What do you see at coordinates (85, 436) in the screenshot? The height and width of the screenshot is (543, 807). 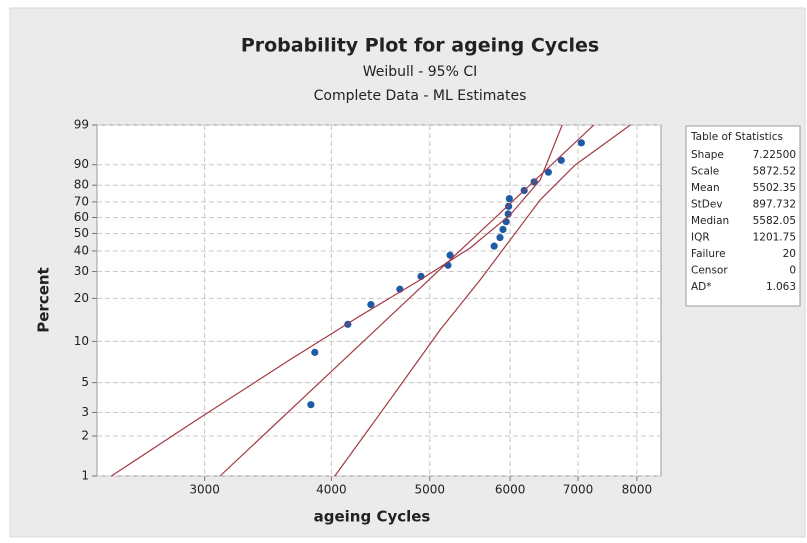 I see `y-tick-label: 2` at bounding box center [85, 436].